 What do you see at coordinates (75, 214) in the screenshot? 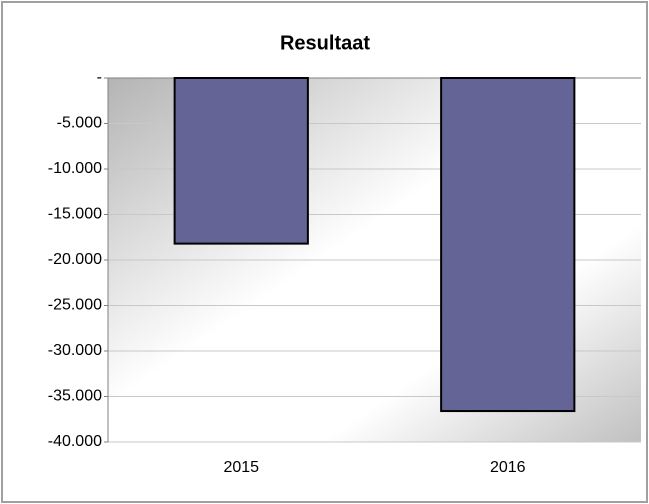
I see `y-tick-label: -15.000` at bounding box center [75, 214].